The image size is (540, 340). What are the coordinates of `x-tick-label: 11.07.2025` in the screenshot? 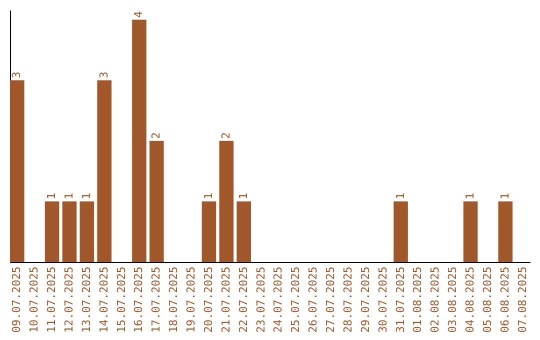 It's located at (51, 299).